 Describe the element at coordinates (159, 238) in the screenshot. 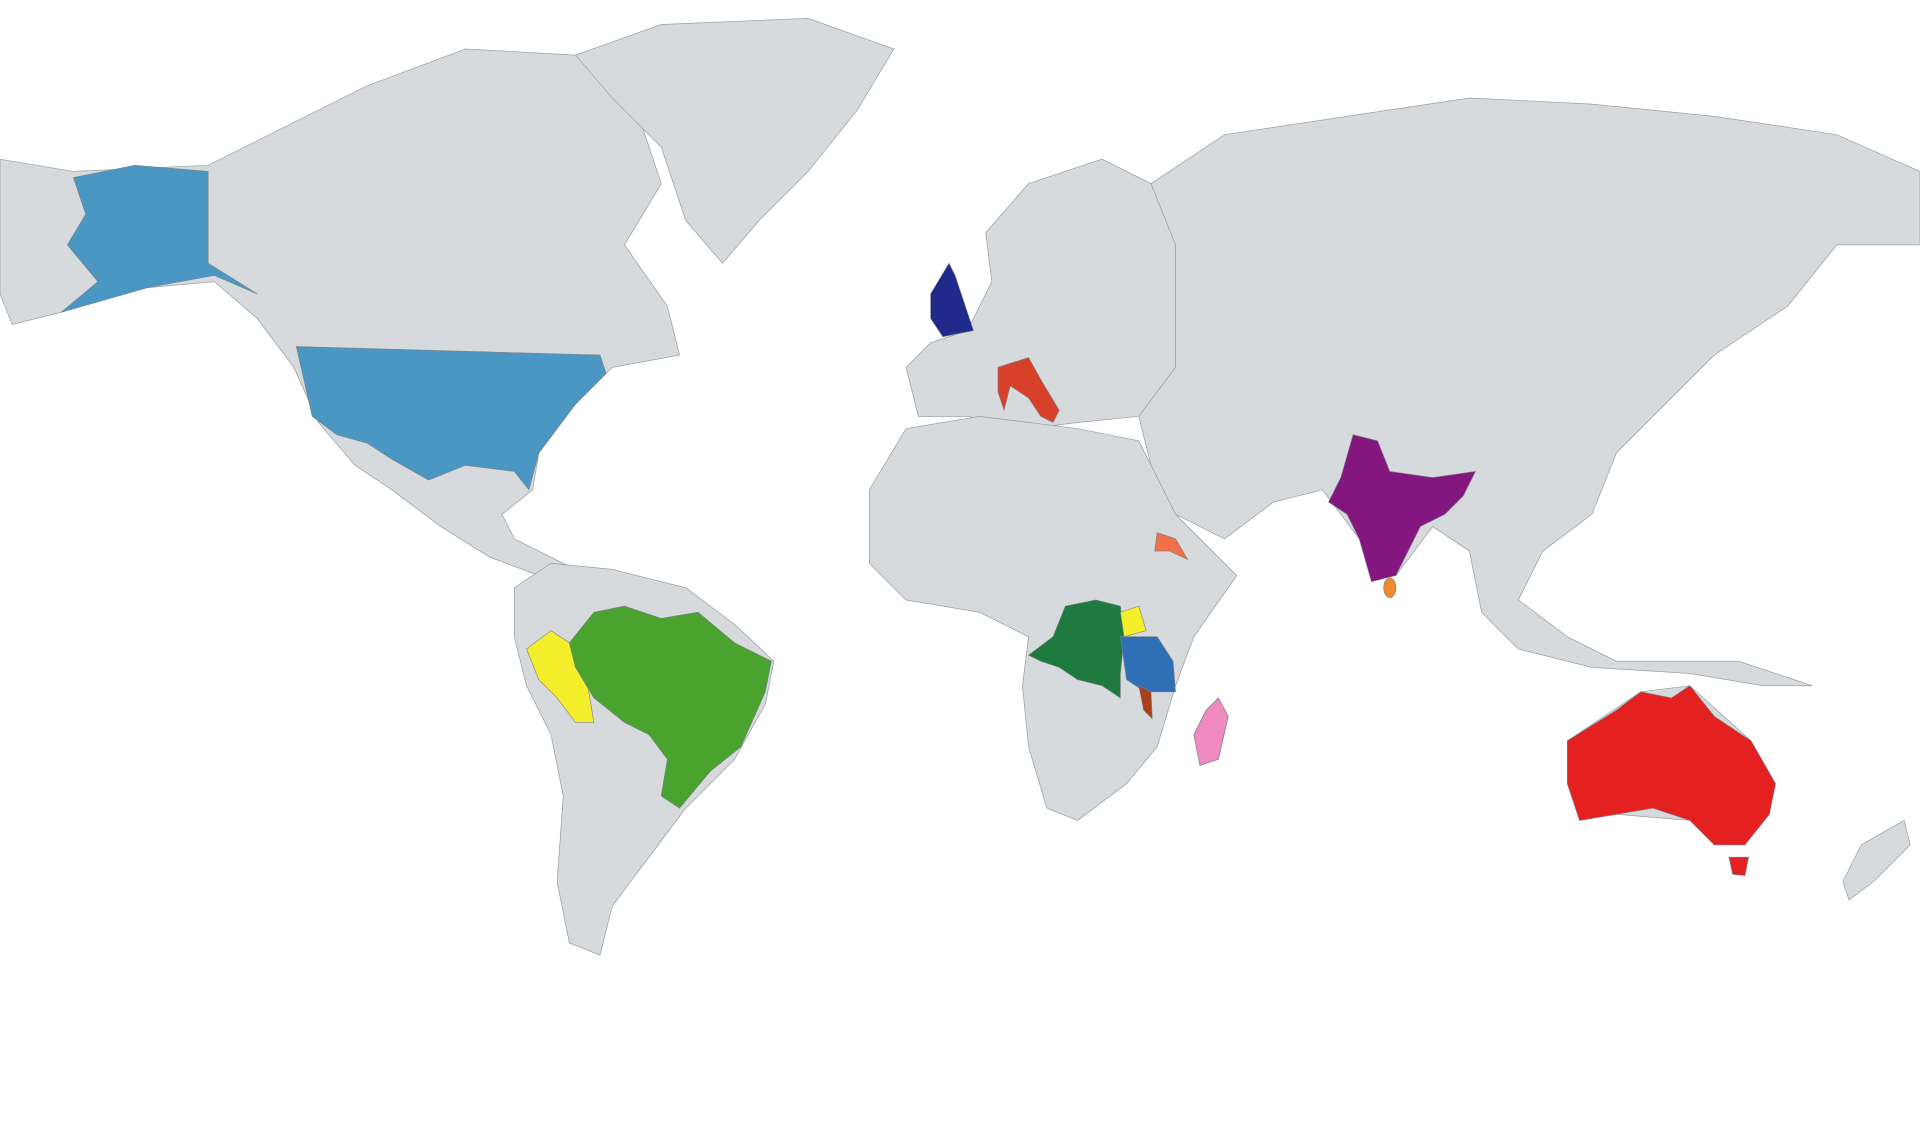

I see `country-usa-alaska` at that location.